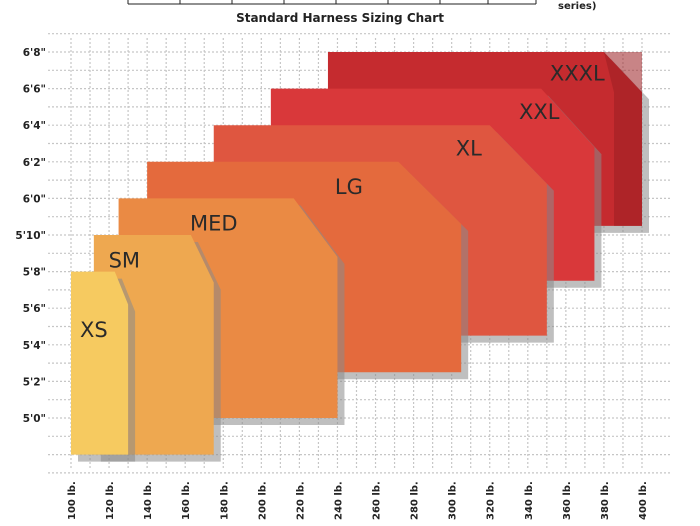  What do you see at coordinates (224, 500) in the screenshot?
I see `x-tick-label: 180 lb.` at bounding box center [224, 500].